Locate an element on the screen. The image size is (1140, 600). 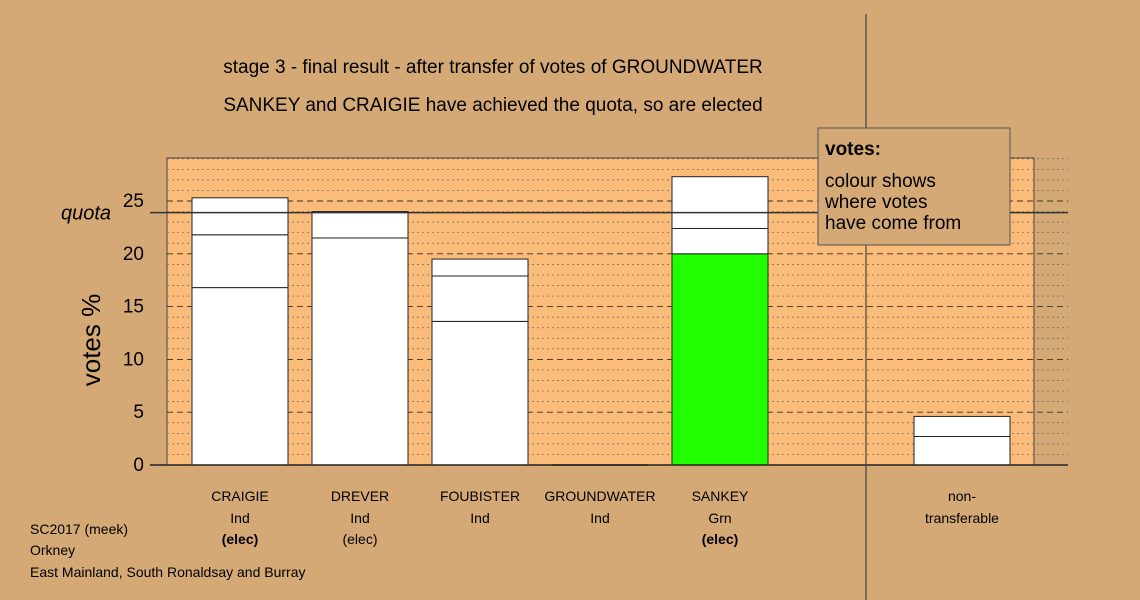
y-tick-label: 15 is located at coordinates (133, 307).